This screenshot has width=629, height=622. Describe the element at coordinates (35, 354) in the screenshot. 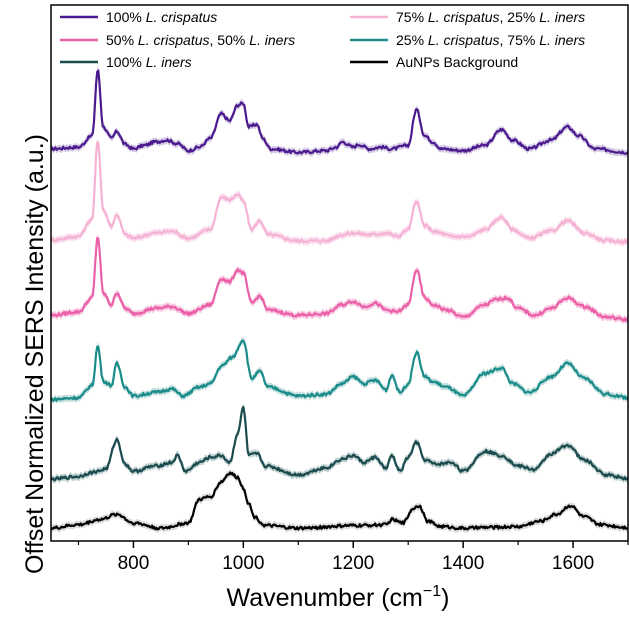

I see `y-axis-title: Offset Normalized SERS Intensity (a.u.)` at that location.